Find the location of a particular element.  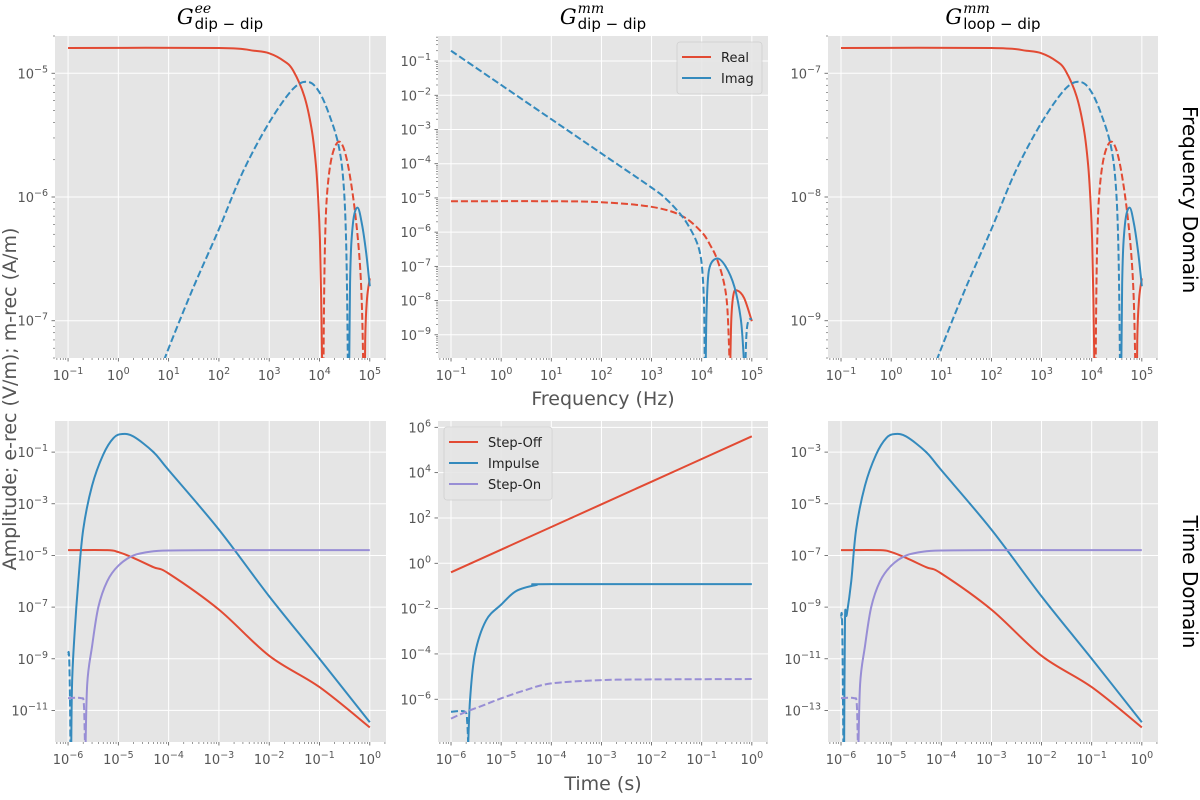

x-axis-label-time: Time (s) is located at coordinates (603, 784).